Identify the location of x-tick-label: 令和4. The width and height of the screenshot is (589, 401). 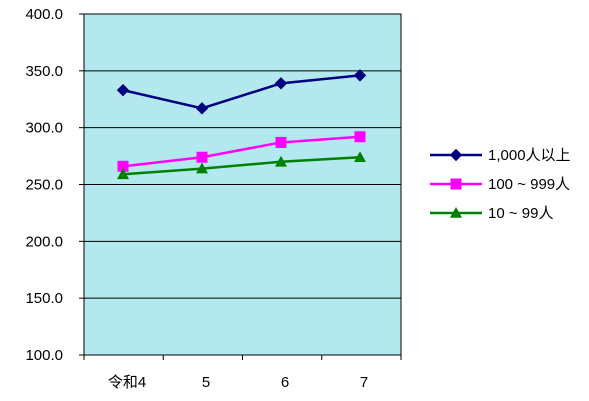
(127, 382).